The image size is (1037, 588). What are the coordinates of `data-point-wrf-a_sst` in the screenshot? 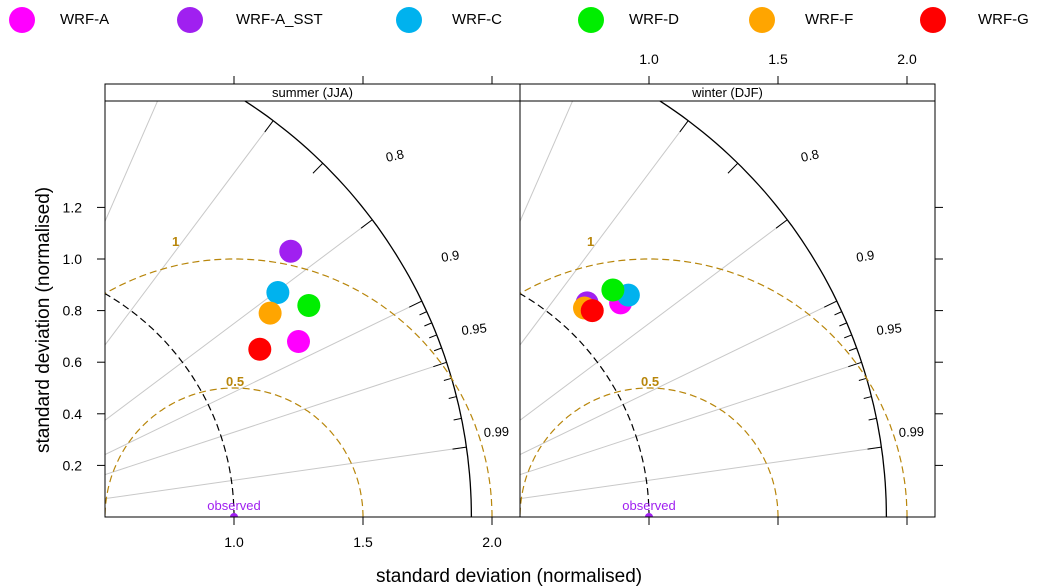 It's located at (291, 251).